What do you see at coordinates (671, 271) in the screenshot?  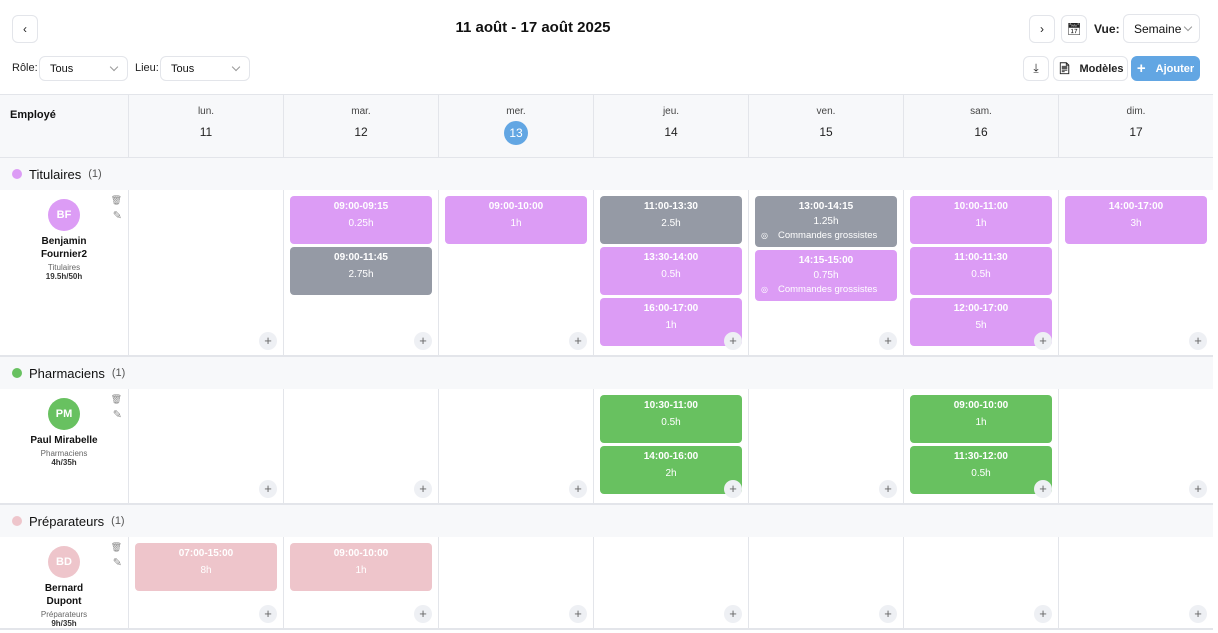 I see `shift-card: 13:30-14:00 0.5h` at bounding box center [671, 271].